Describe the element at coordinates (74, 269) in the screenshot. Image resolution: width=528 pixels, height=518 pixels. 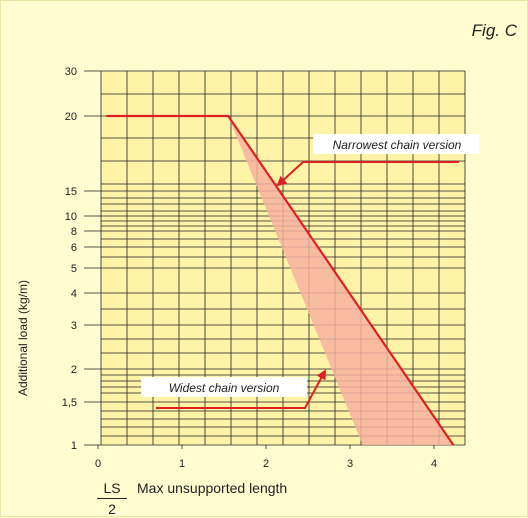
I see `y-tick-label: 5` at that location.